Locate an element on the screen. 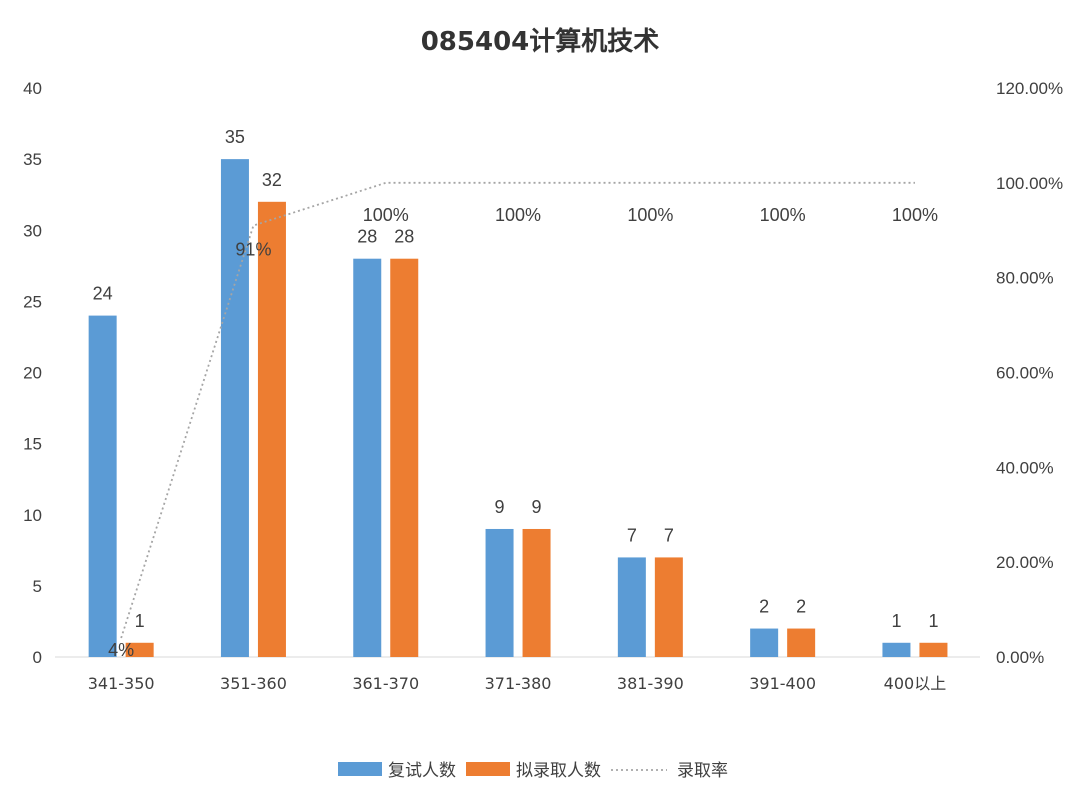 The image size is (1080, 806). left-y-axis: 0 5 10 15 20 25 30 35 40 is located at coordinates (32, 373).